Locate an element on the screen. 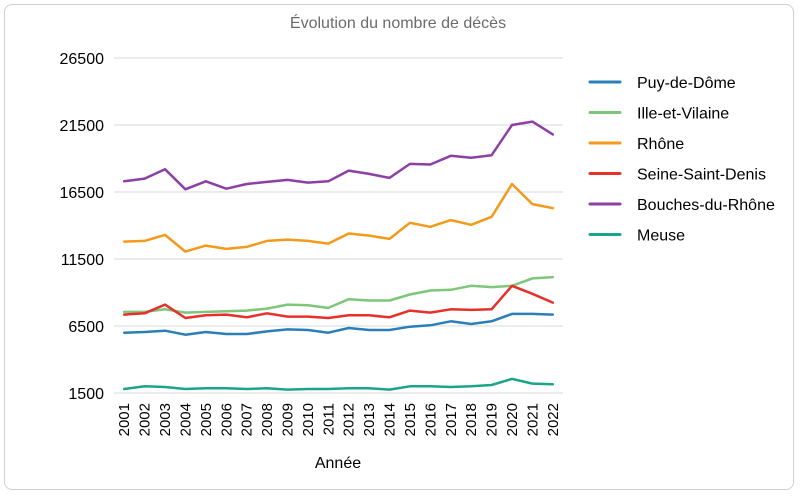  x-axis-label: Année is located at coordinates (338, 463).